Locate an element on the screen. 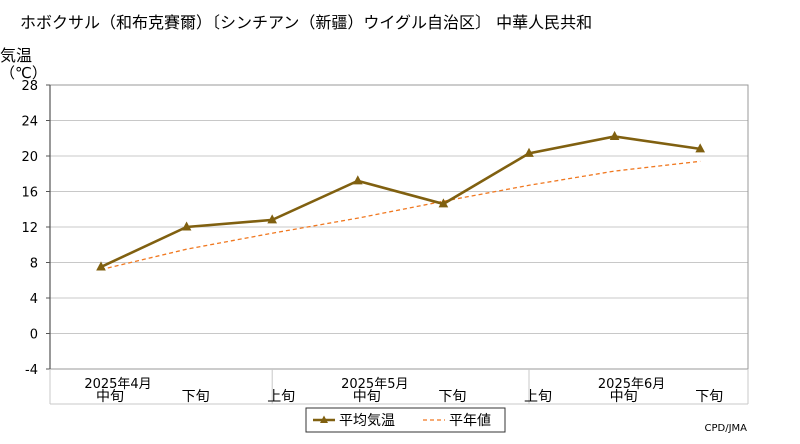  y-axis-unit: （℃） is located at coordinates (23, 73).